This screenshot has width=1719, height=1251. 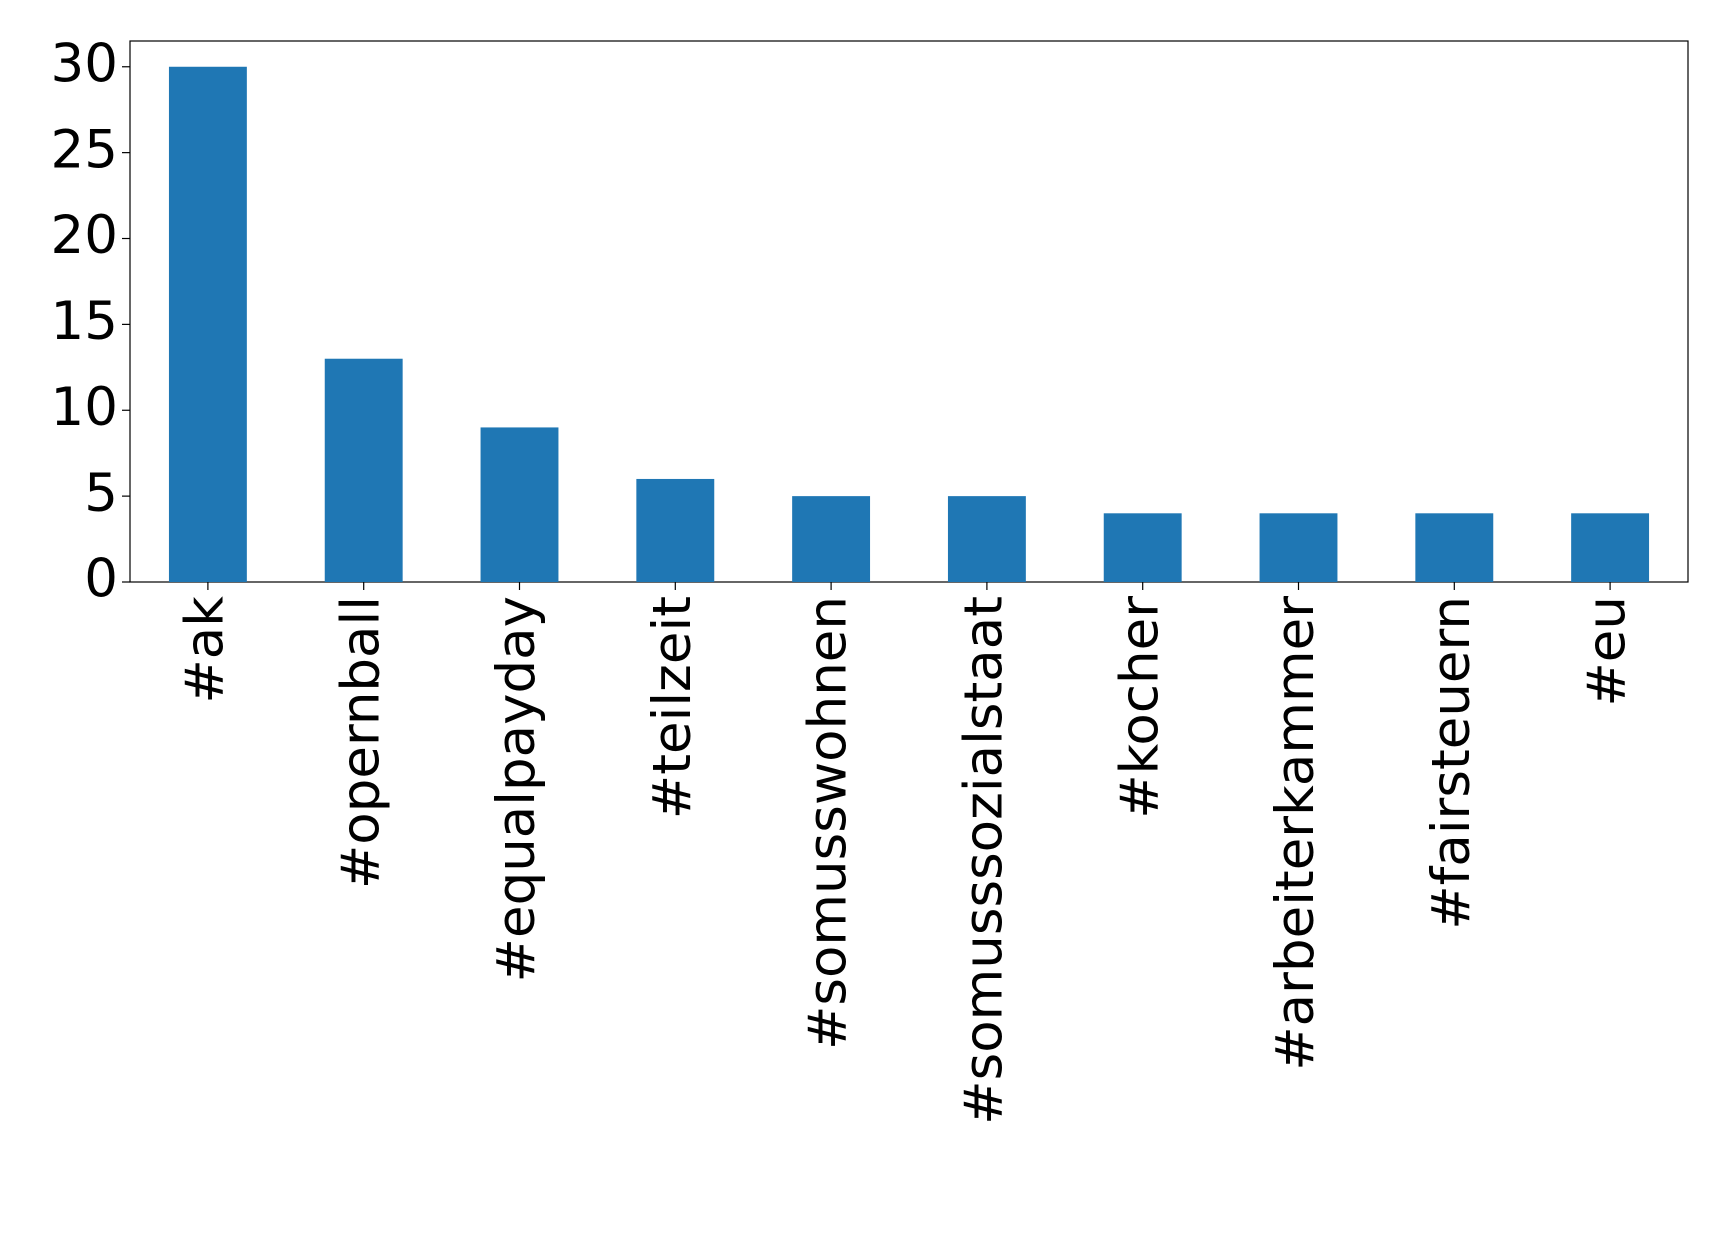 What do you see at coordinates (1295, 833) in the screenshot?
I see `x-tick-label: #arbeiterkammer` at bounding box center [1295, 833].